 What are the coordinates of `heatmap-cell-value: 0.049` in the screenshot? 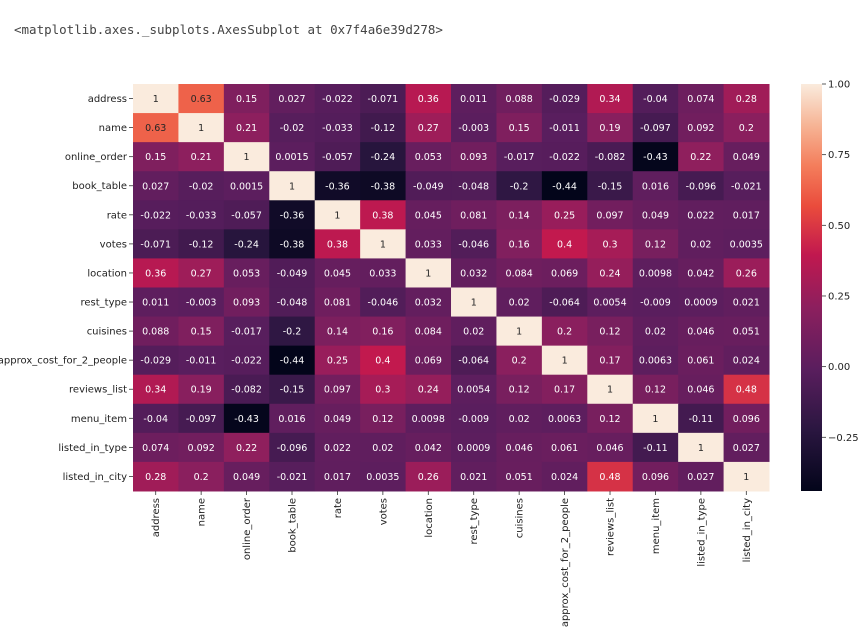 It's located at (246, 477).